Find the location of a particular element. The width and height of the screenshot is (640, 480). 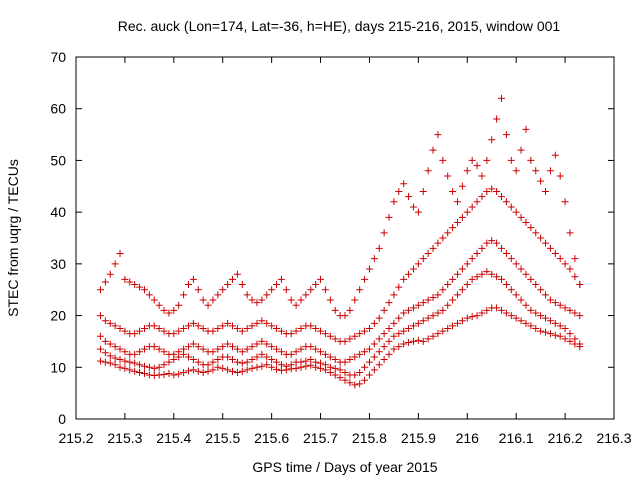

x-tick-label: 215.6 is located at coordinates (271, 438).